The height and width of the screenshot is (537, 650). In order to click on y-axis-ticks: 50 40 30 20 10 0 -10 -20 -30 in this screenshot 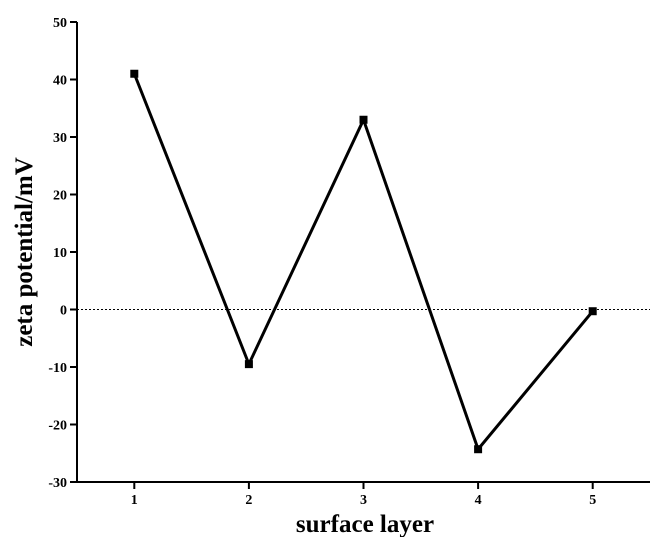, I will do `click(62, 253)`.